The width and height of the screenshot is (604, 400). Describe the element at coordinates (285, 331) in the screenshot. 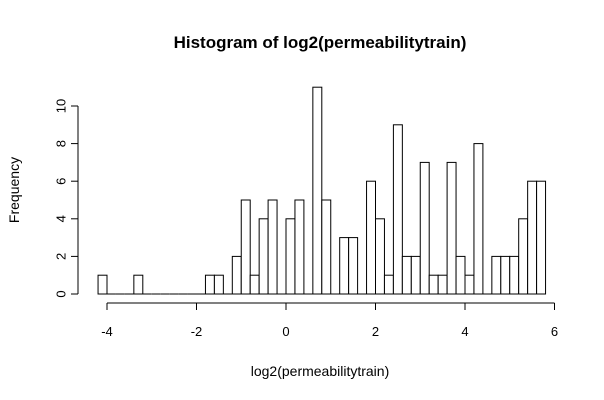

I see `x-tick-label: 0` at that location.